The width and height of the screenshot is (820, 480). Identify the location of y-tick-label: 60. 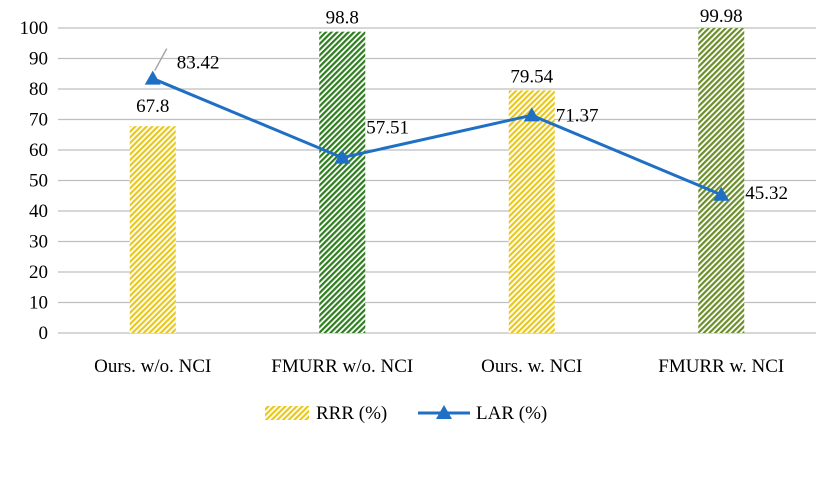
(38, 150).